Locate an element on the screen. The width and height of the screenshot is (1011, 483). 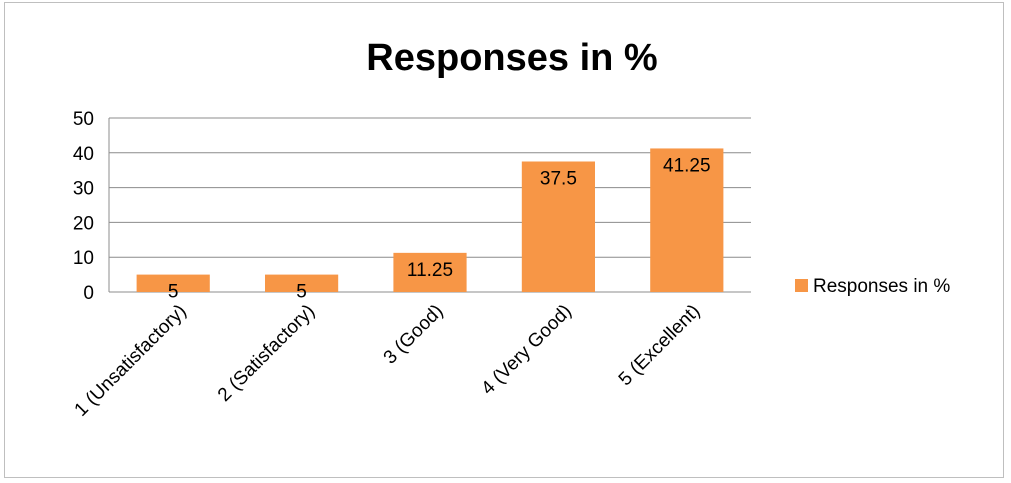
category-label: 1 (Unsatisfactory) is located at coordinates (131, 361).